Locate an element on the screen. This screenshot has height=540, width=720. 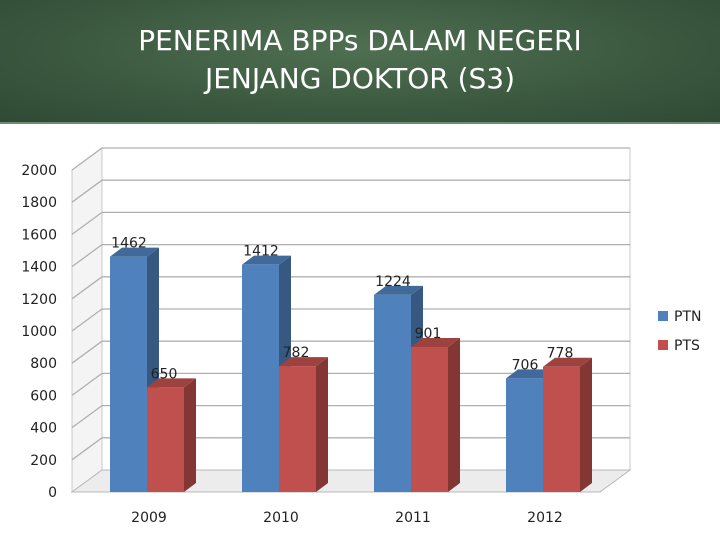
y-tick-label: 2000 is located at coordinates (39, 171).